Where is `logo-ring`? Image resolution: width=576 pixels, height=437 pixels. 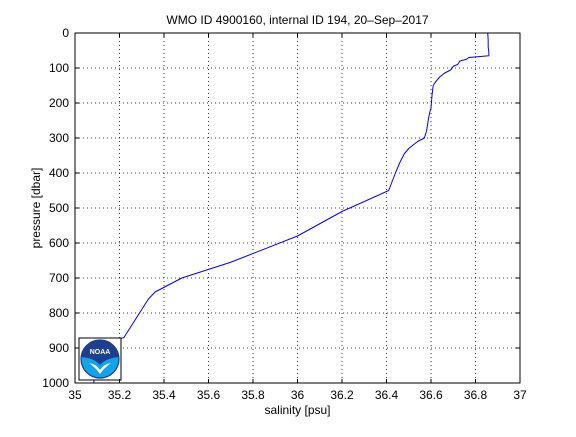
logo-ring is located at coordinates (100, 359).